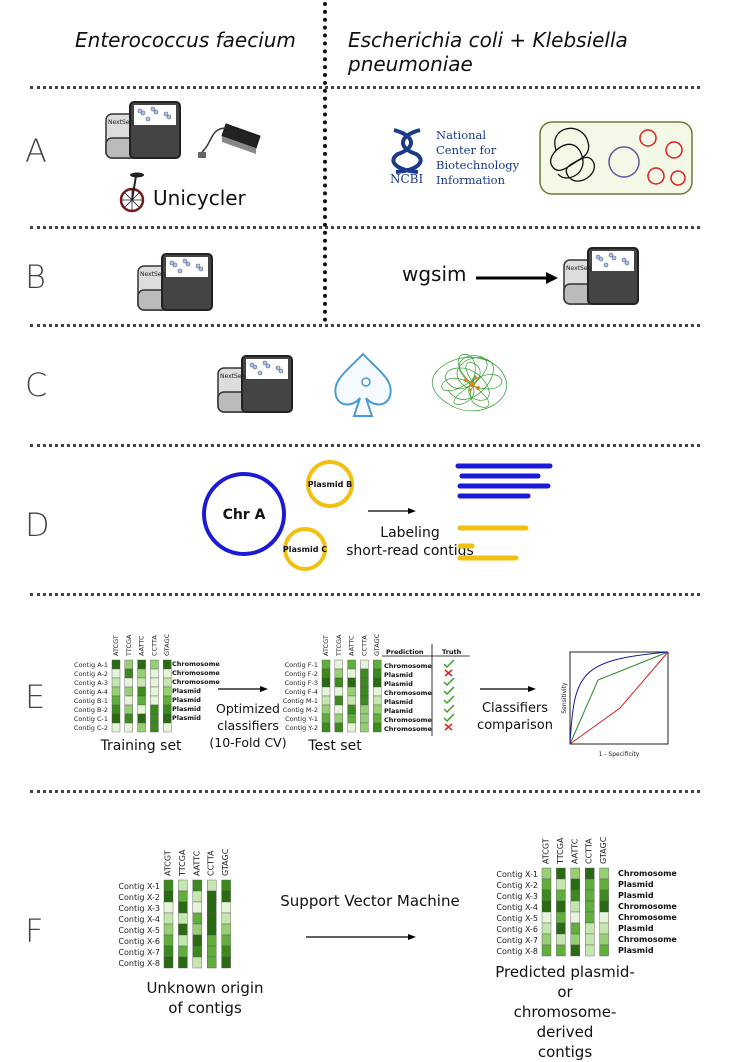  Describe the element at coordinates (352, 645) in the screenshot. I see `kmer-label: AATTC` at that location.